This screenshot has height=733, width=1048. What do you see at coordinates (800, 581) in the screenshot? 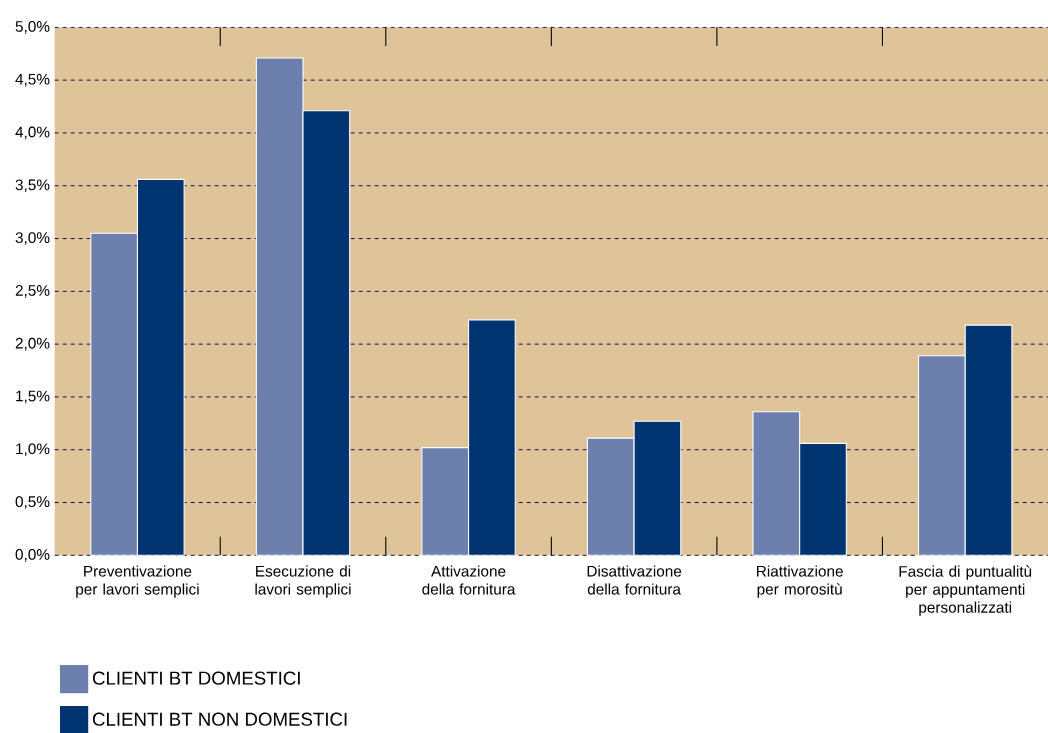
I see `x-tick-label: Riattivazione per morositù` at bounding box center [800, 581].